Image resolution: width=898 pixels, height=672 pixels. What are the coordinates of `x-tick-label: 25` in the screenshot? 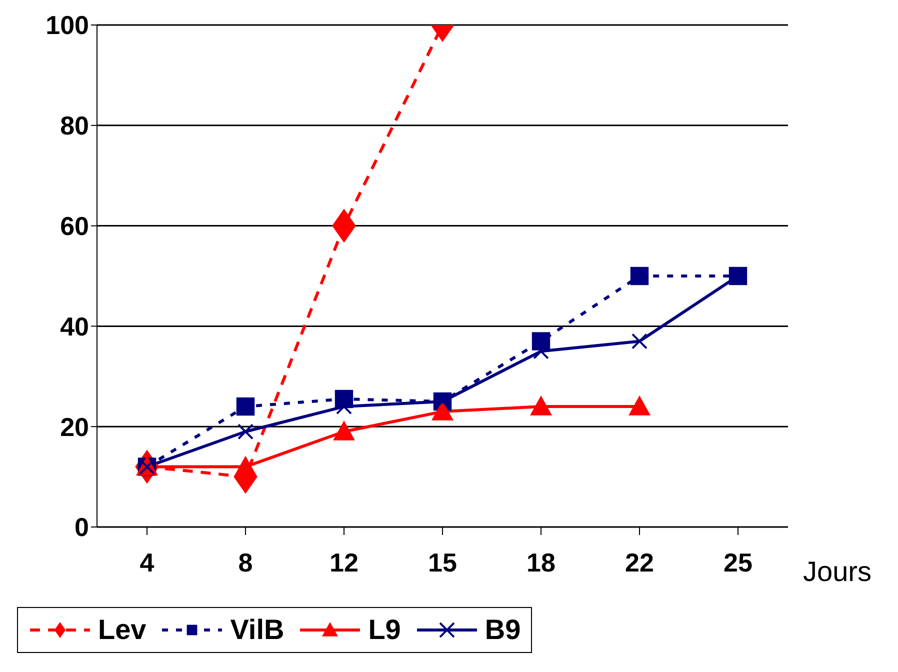 It's located at (738, 562).